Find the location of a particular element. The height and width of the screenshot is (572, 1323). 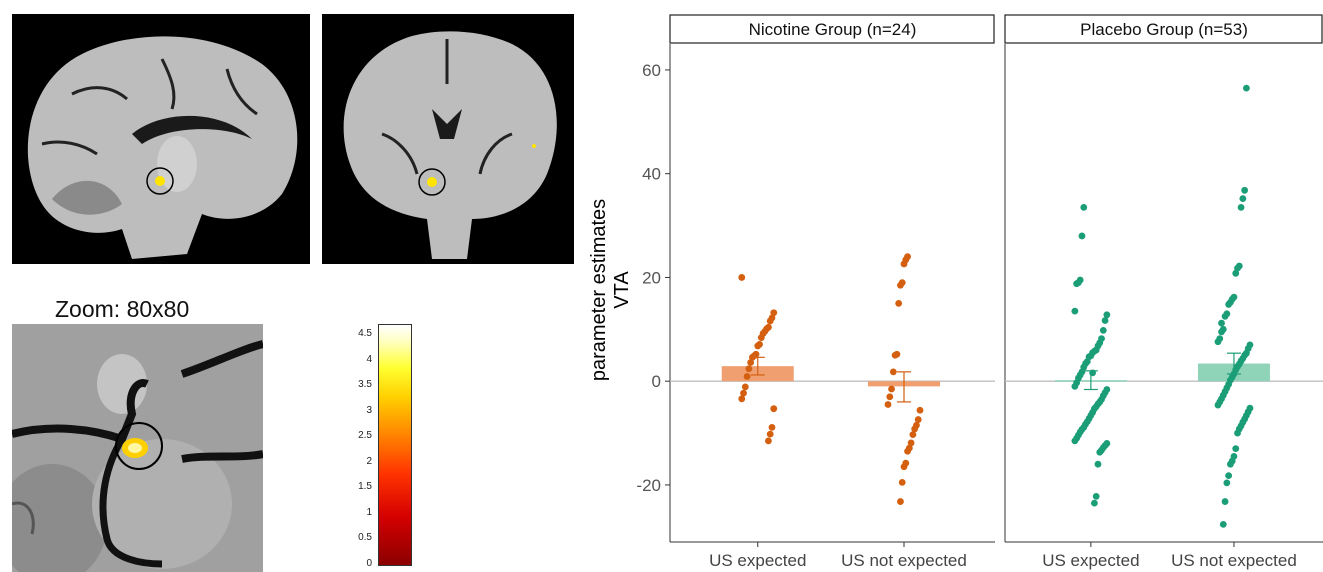

colorbar-gradient is located at coordinates (395, 445).